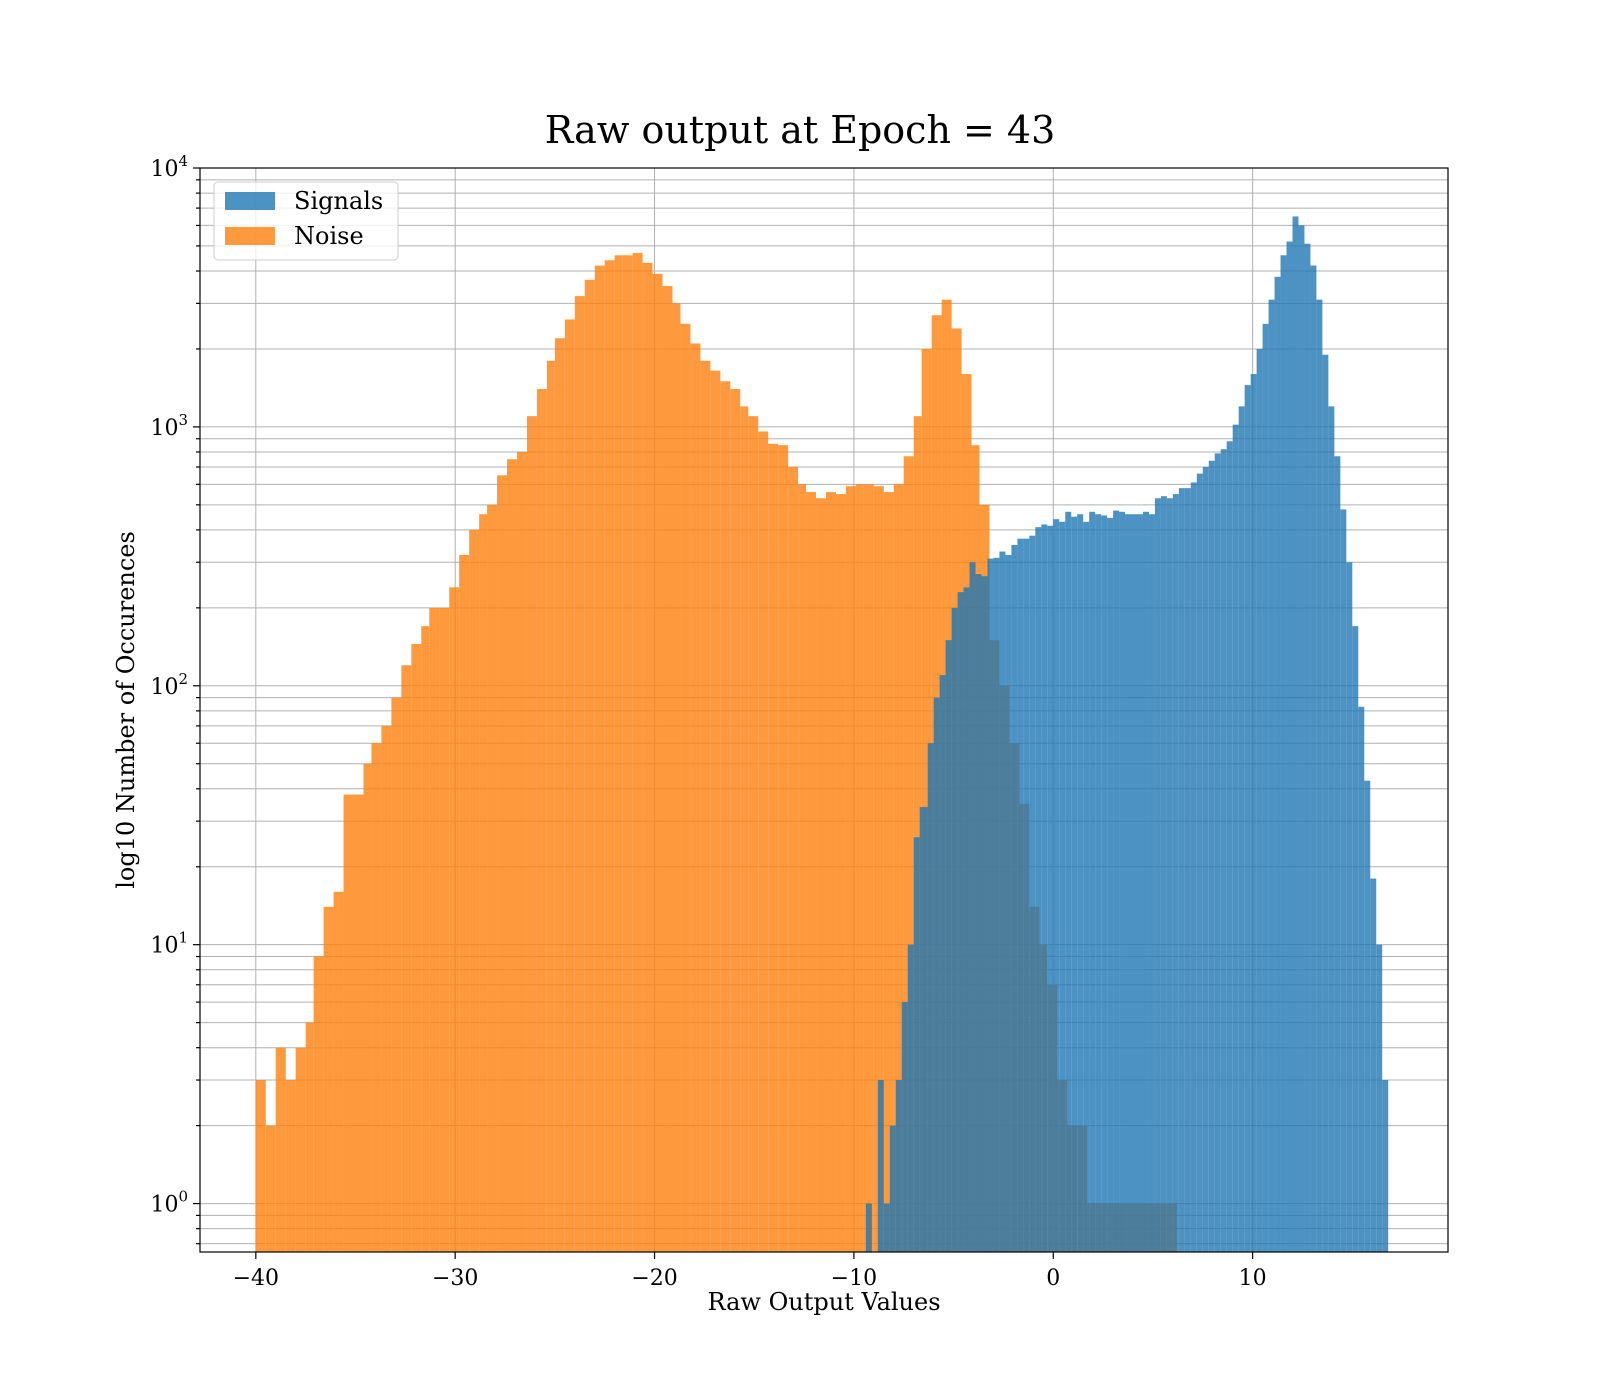  I want to click on y-tick-label: 10², so click(169, 685).